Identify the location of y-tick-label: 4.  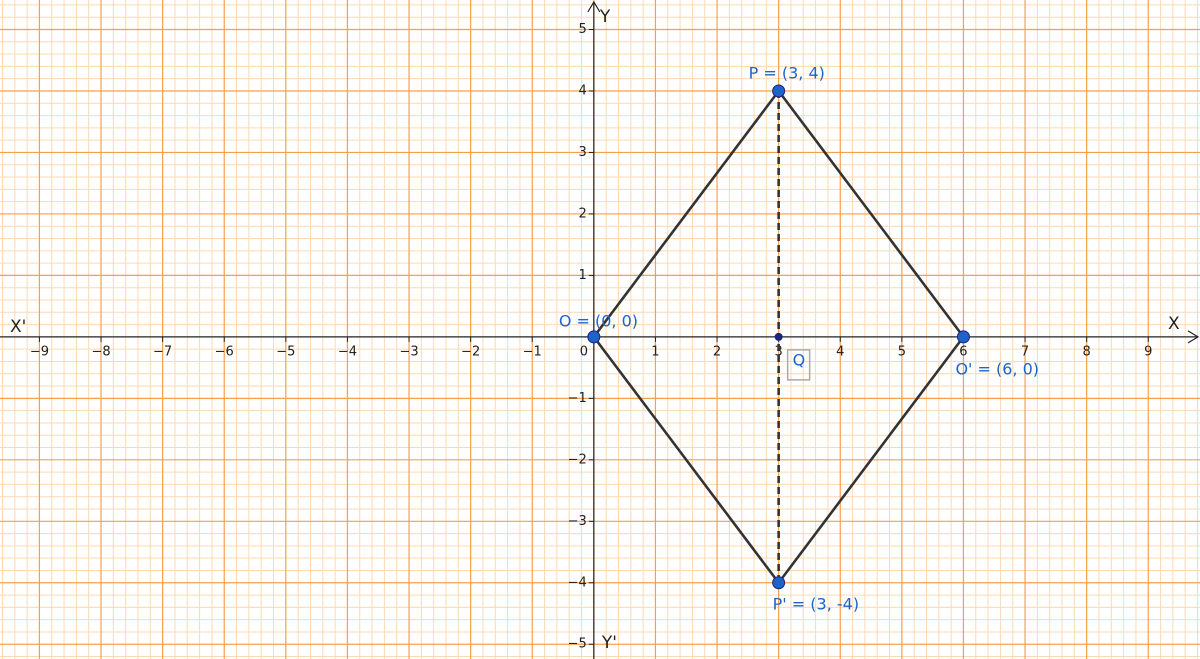
(583, 90).